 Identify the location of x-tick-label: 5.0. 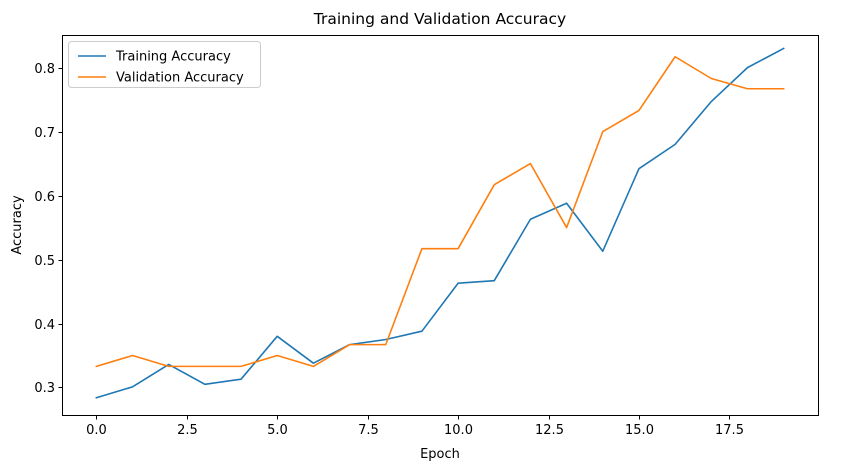
(277, 430).